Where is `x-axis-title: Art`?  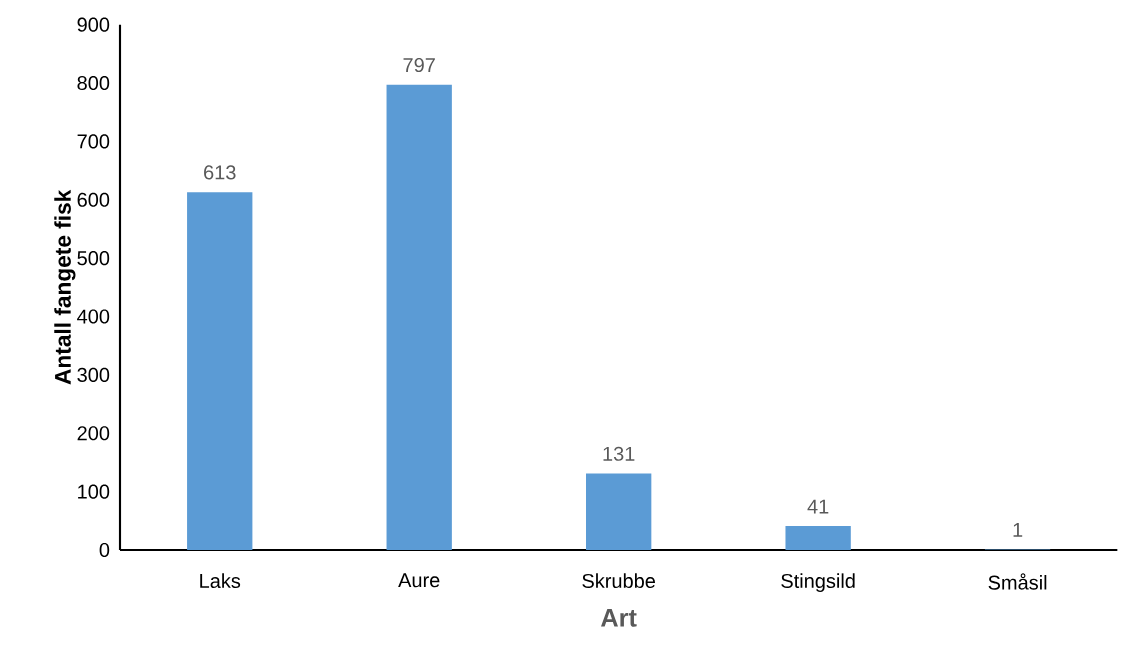 x-axis-title: Art is located at coordinates (619, 618).